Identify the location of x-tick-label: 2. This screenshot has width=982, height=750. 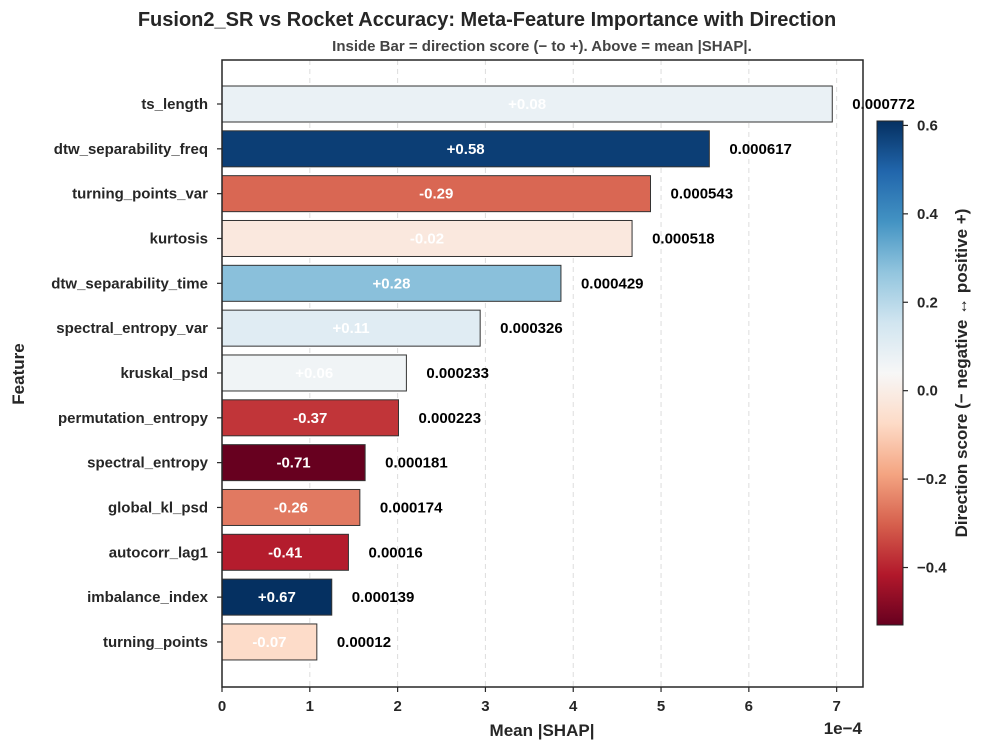
(397, 706).